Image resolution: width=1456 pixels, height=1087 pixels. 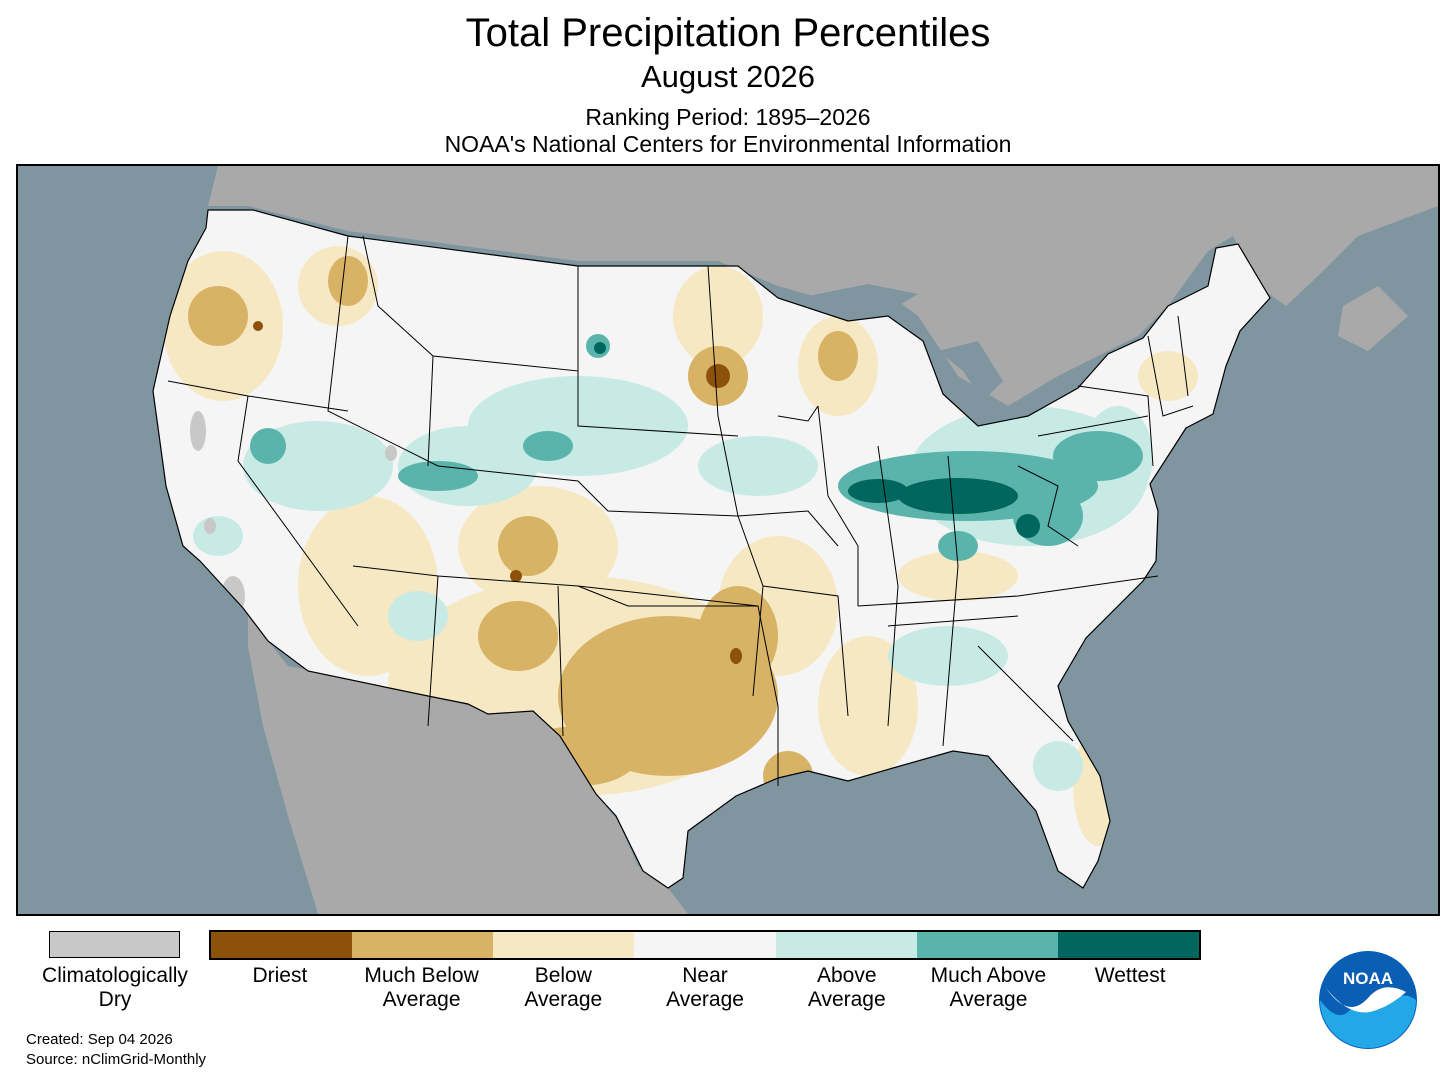 I want to click on map-subtitle: August 2026, so click(x=728, y=76).